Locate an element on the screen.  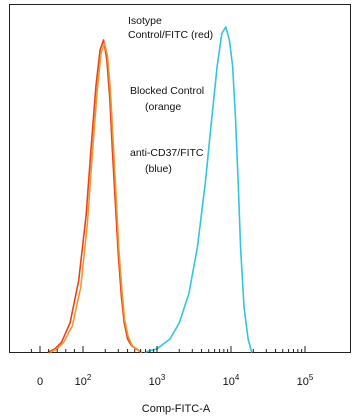
tick-marks is located at coordinates (168, 349).